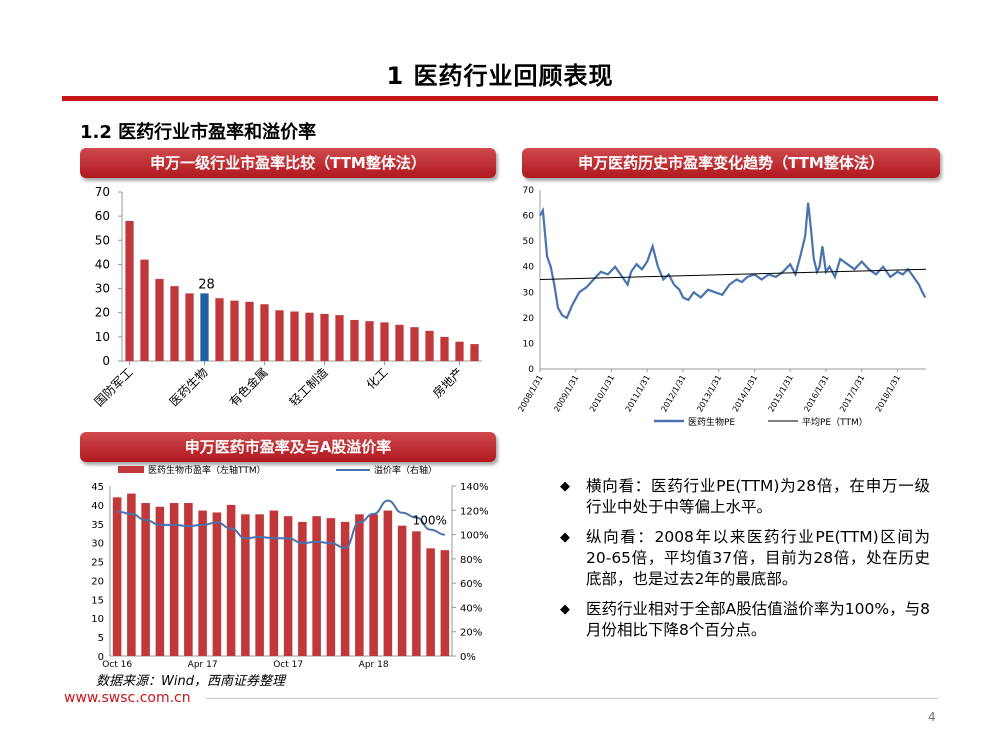 This screenshot has height=750, width=1000. Describe the element at coordinates (206, 284) in the screenshot. I see `highlight-data-label: 28` at that location.